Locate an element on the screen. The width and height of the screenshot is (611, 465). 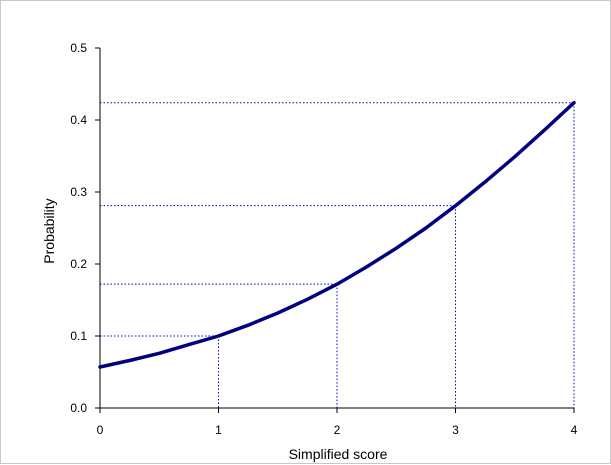
x-tick-label: 4 is located at coordinates (574, 430).